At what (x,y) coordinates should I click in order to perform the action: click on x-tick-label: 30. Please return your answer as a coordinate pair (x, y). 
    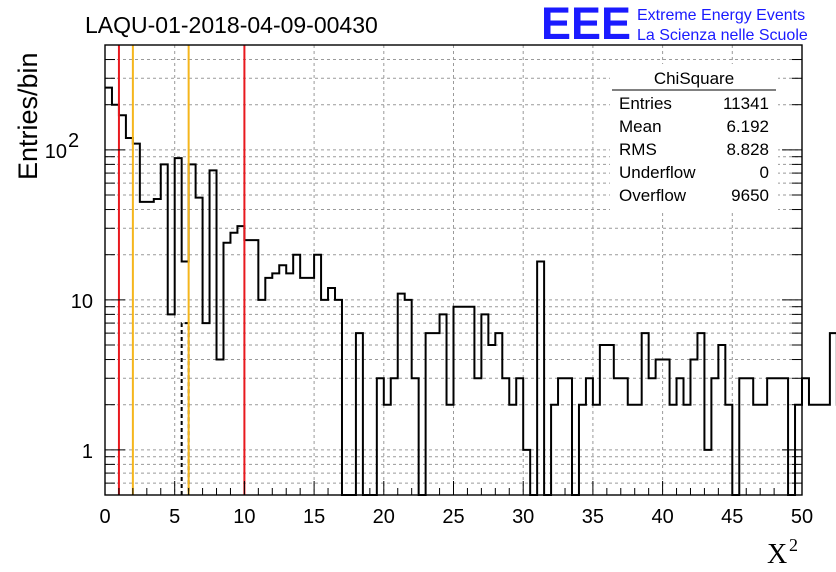
    Looking at the image, I should click on (523, 517).